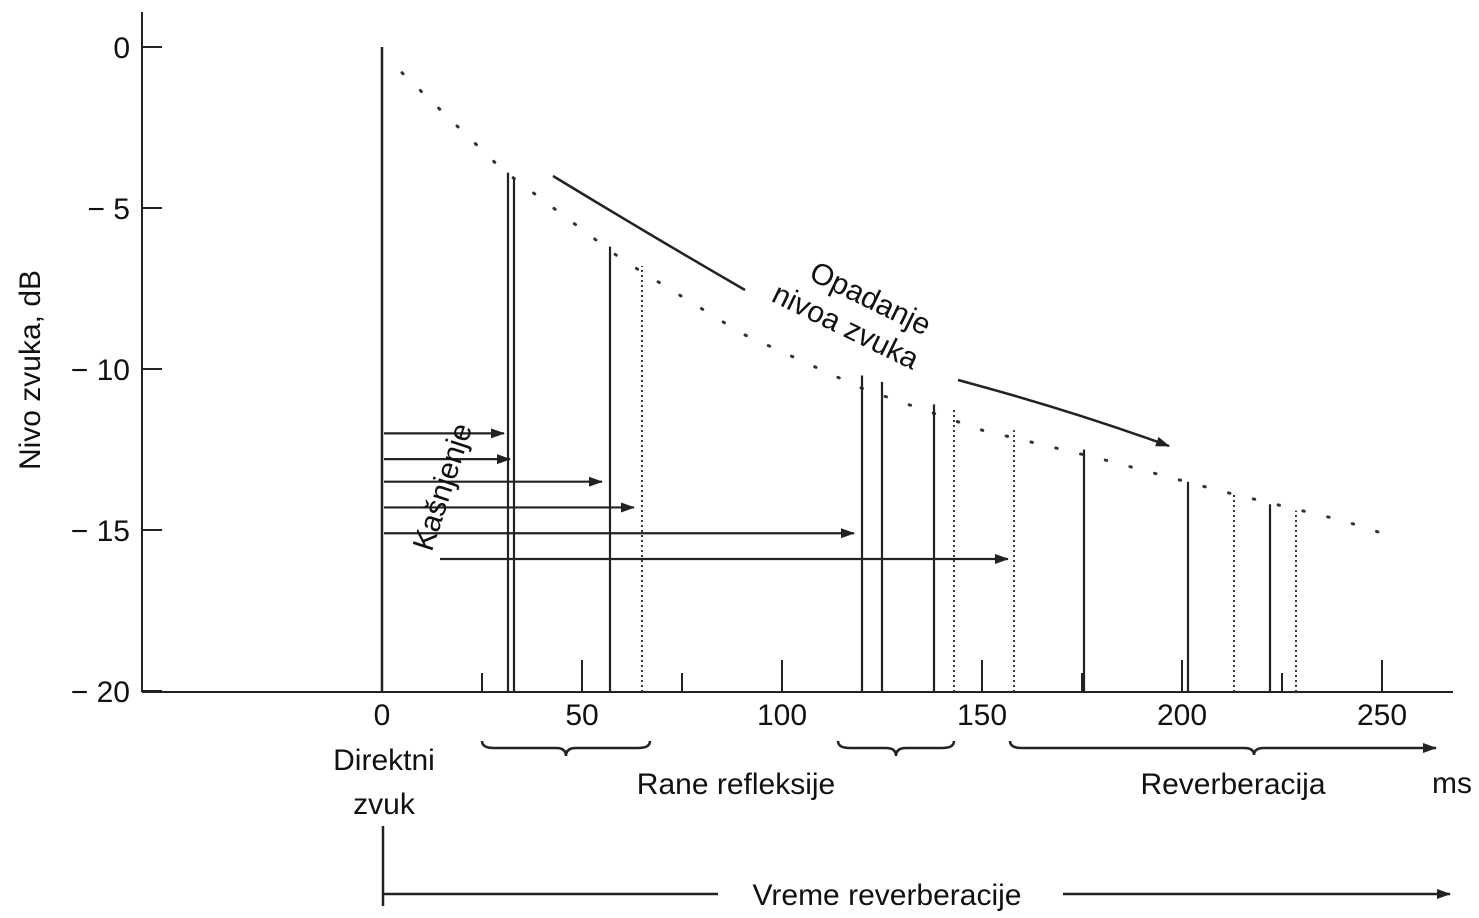  Describe the element at coordinates (108, 209) in the screenshot. I see `y-tick-label: − 5` at that location.